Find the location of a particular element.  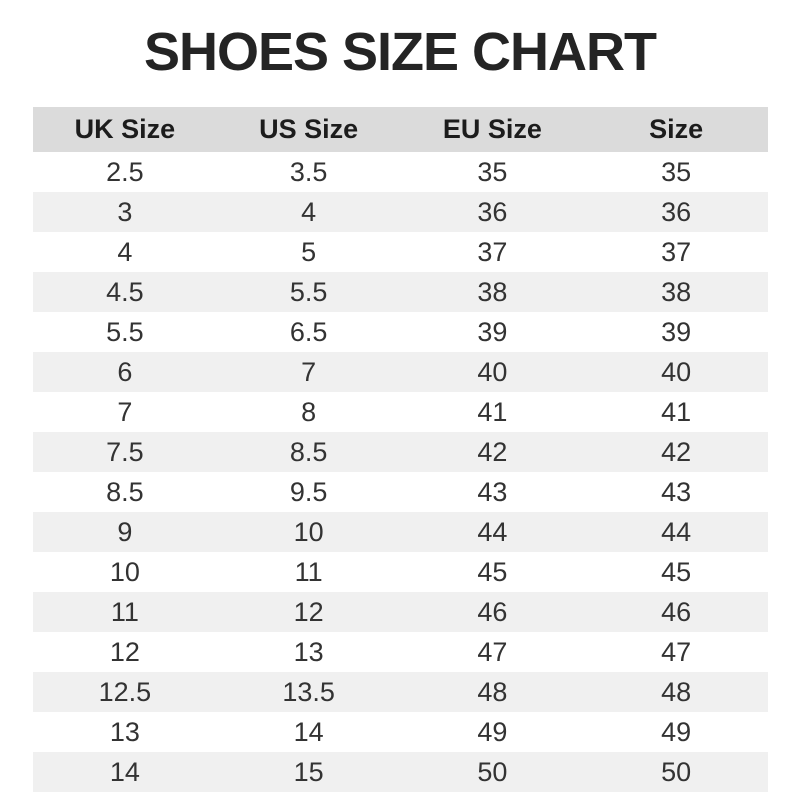

table-header-row: UK Size US Size EU Size Size is located at coordinates (400, 129).